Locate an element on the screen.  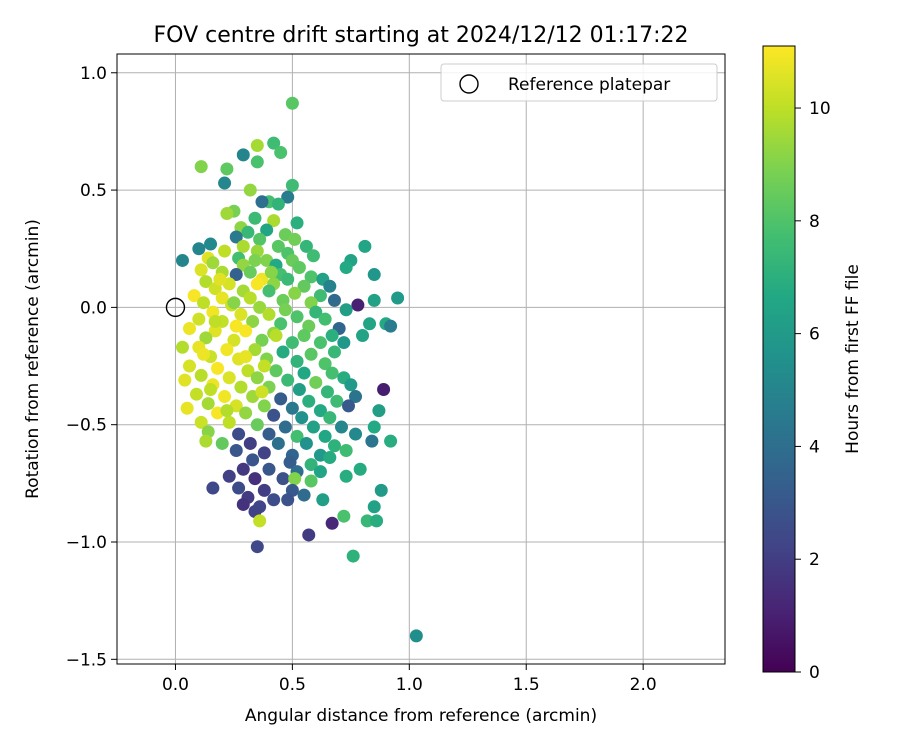
x-tick-label: 1.5 is located at coordinates (526, 685).